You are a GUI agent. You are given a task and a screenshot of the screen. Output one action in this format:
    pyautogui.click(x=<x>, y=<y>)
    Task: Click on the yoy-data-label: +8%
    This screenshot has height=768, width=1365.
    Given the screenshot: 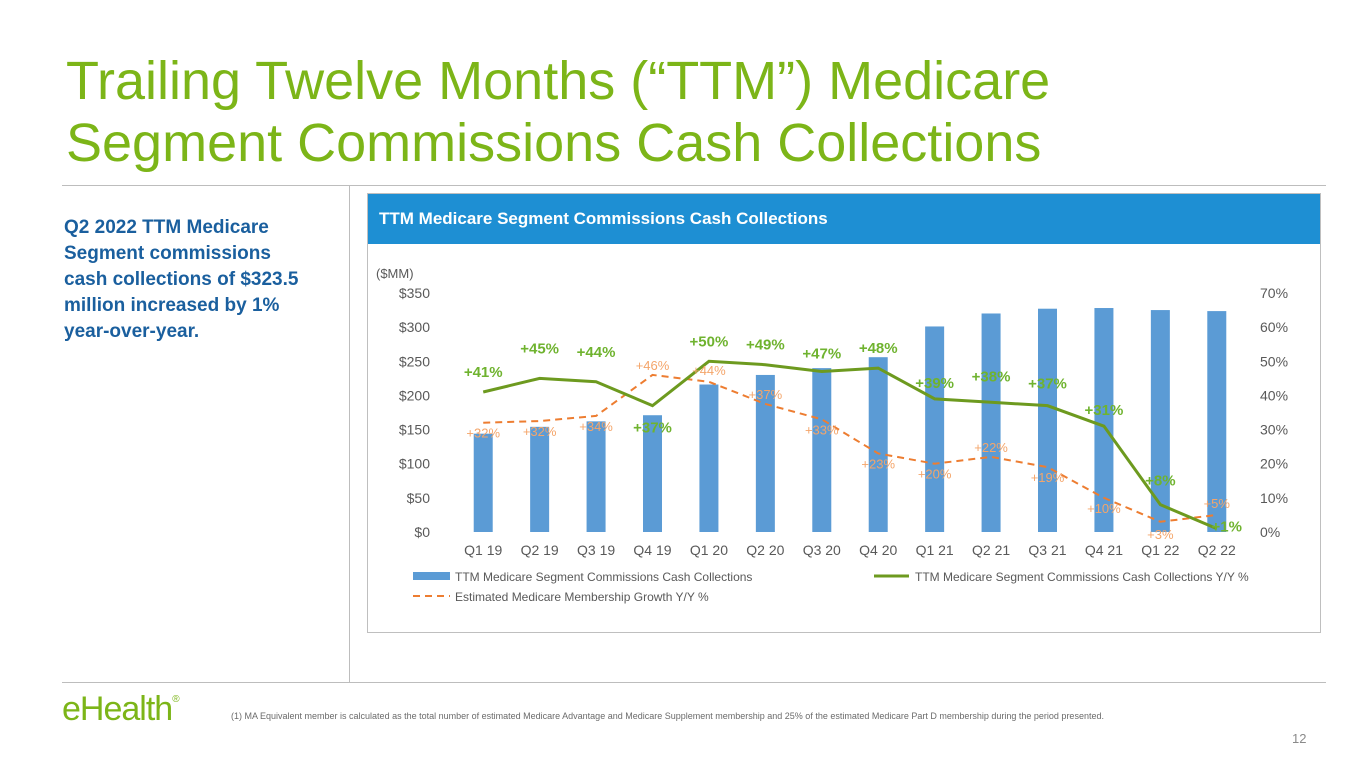 What is the action you would take?
    pyautogui.click(x=1160, y=481)
    